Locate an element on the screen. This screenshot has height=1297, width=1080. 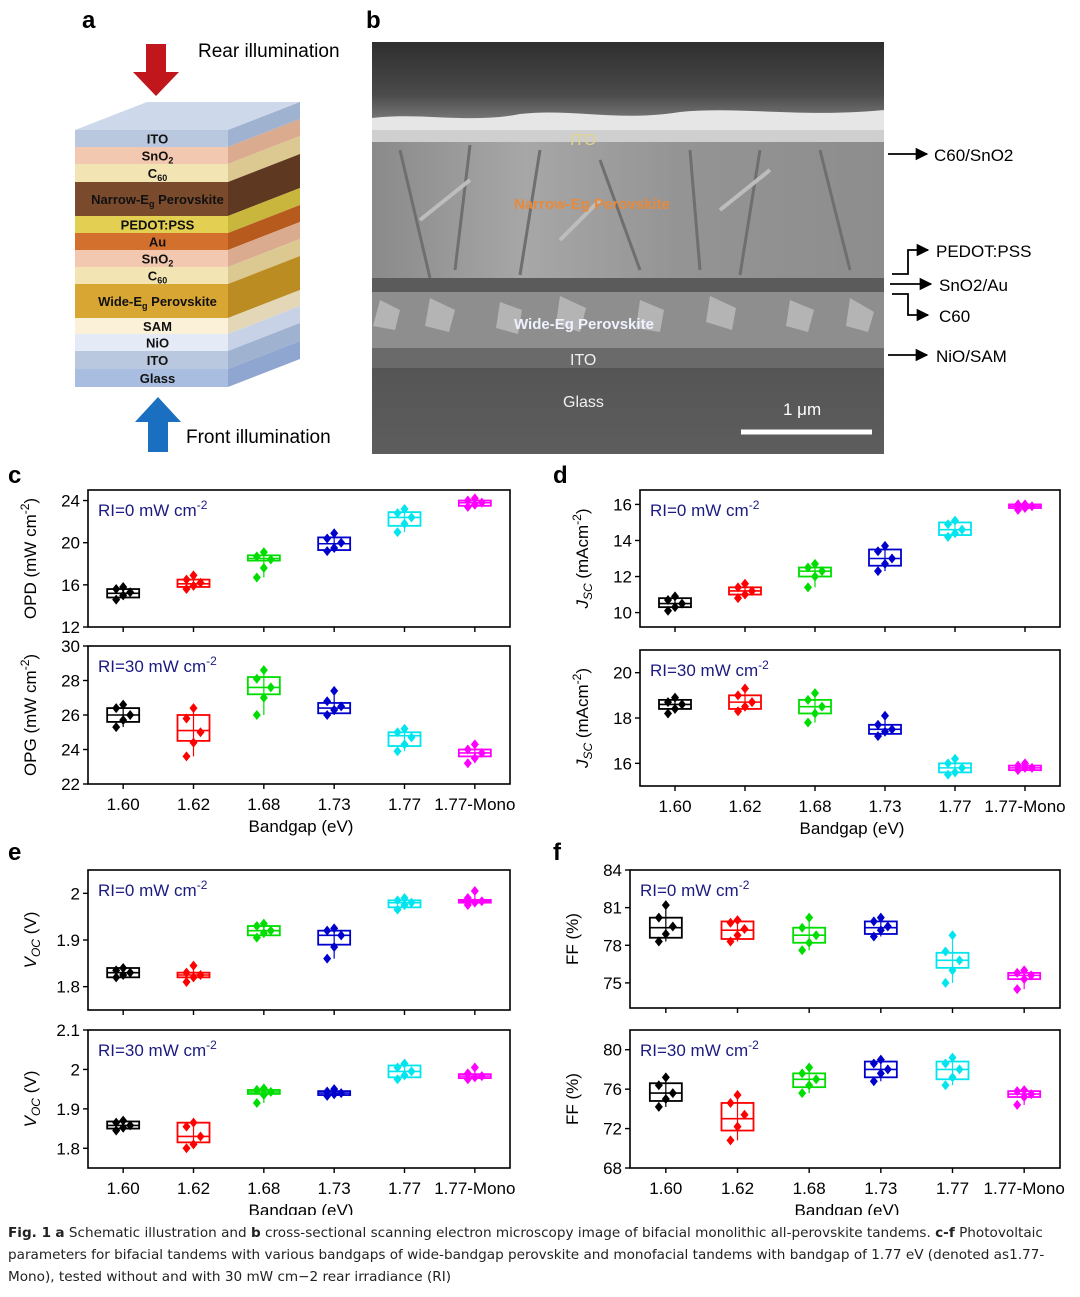
y-tick-label: 84 is located at coordinates (612, 870).